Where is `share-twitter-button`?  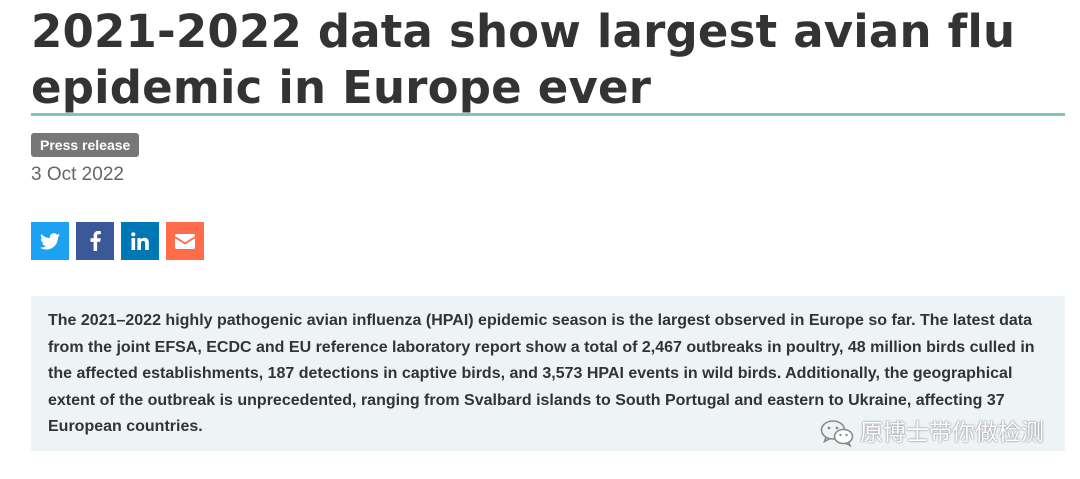
share-twitter-button is located at coordinates (50, 241).